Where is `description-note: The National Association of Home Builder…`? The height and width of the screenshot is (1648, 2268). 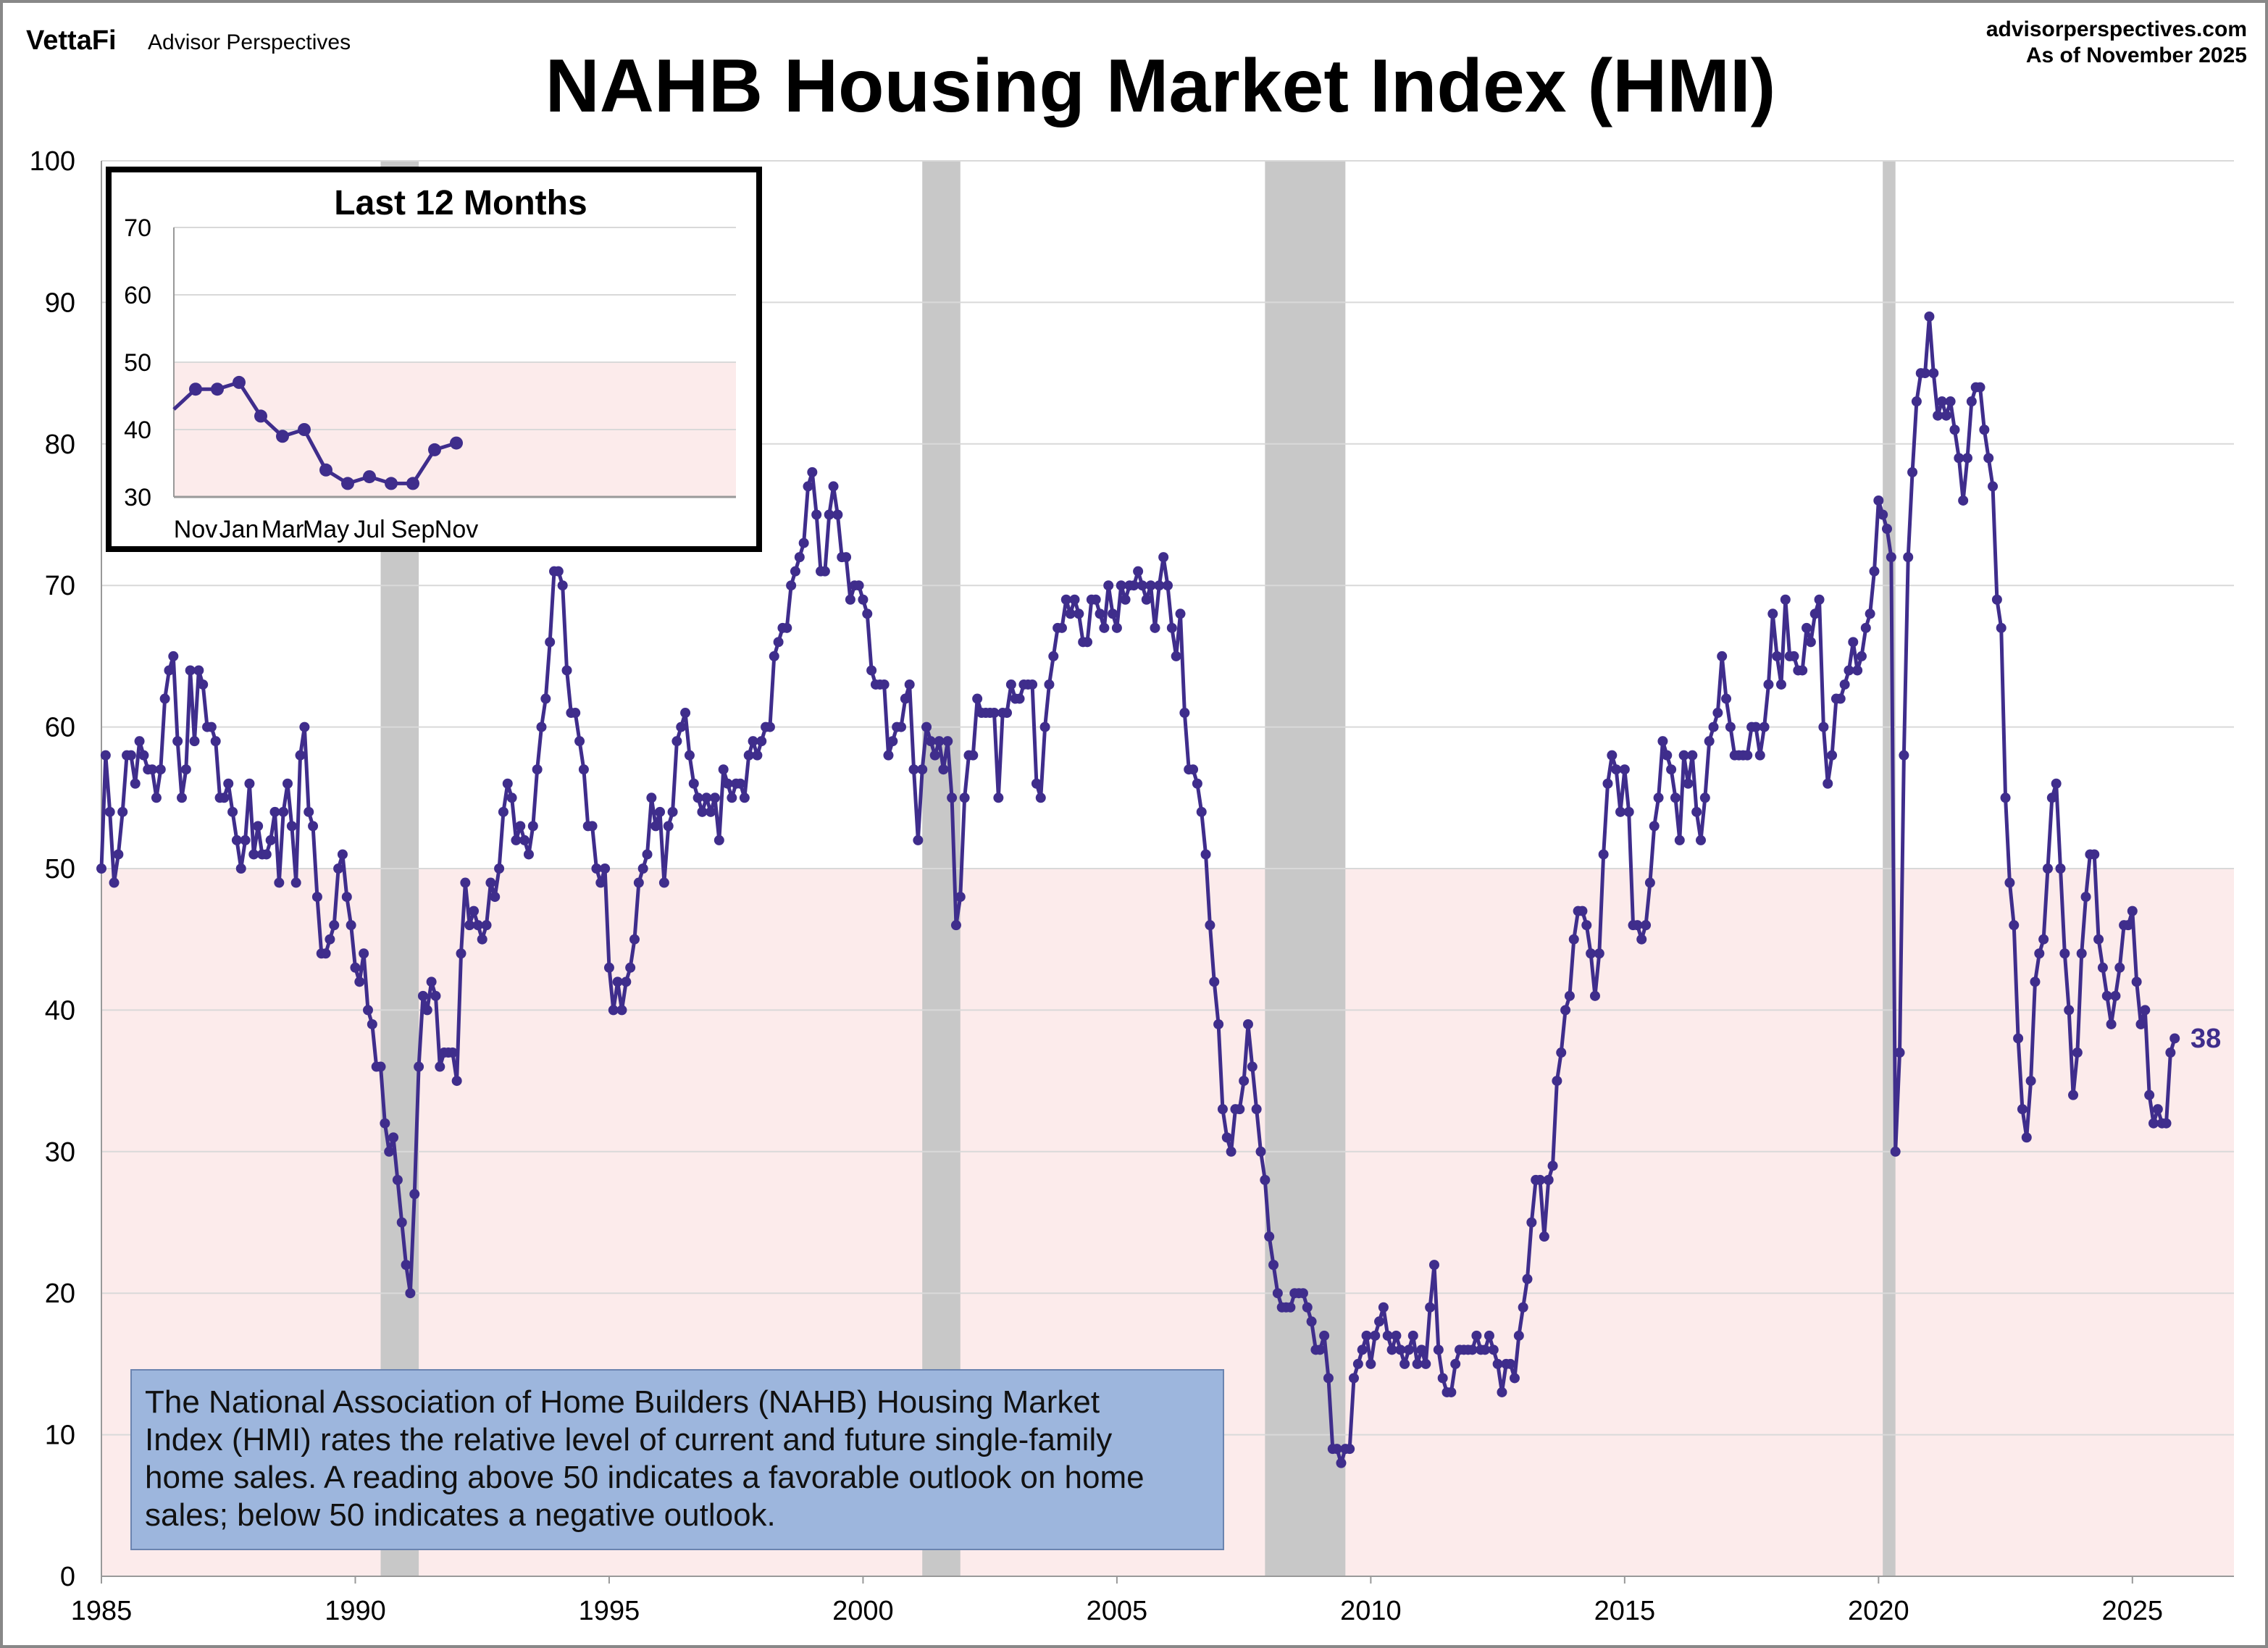
description-note: The National Association of Home Builder… is located at coordinates (677, 1459).